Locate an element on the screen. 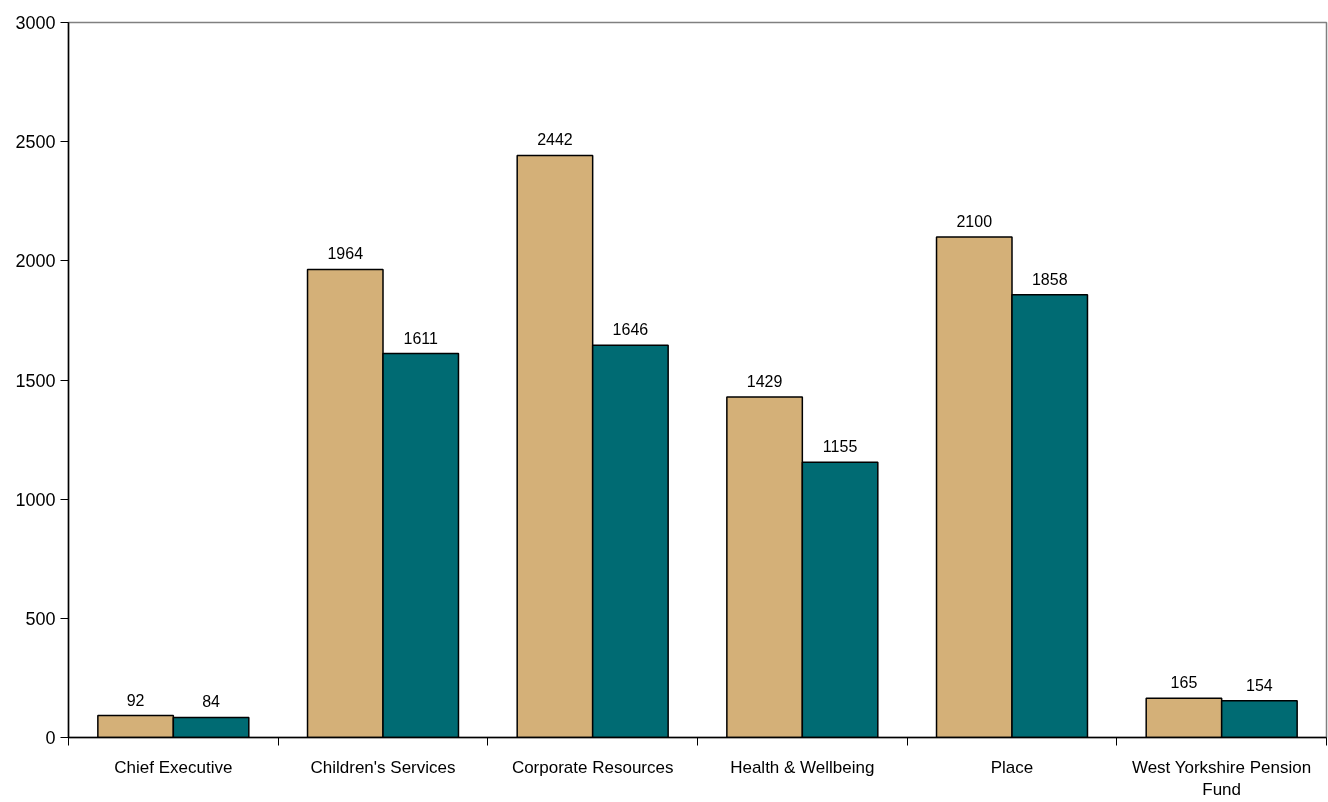  x-tick-label: Chief Executive is located at coordinates (173, 767).